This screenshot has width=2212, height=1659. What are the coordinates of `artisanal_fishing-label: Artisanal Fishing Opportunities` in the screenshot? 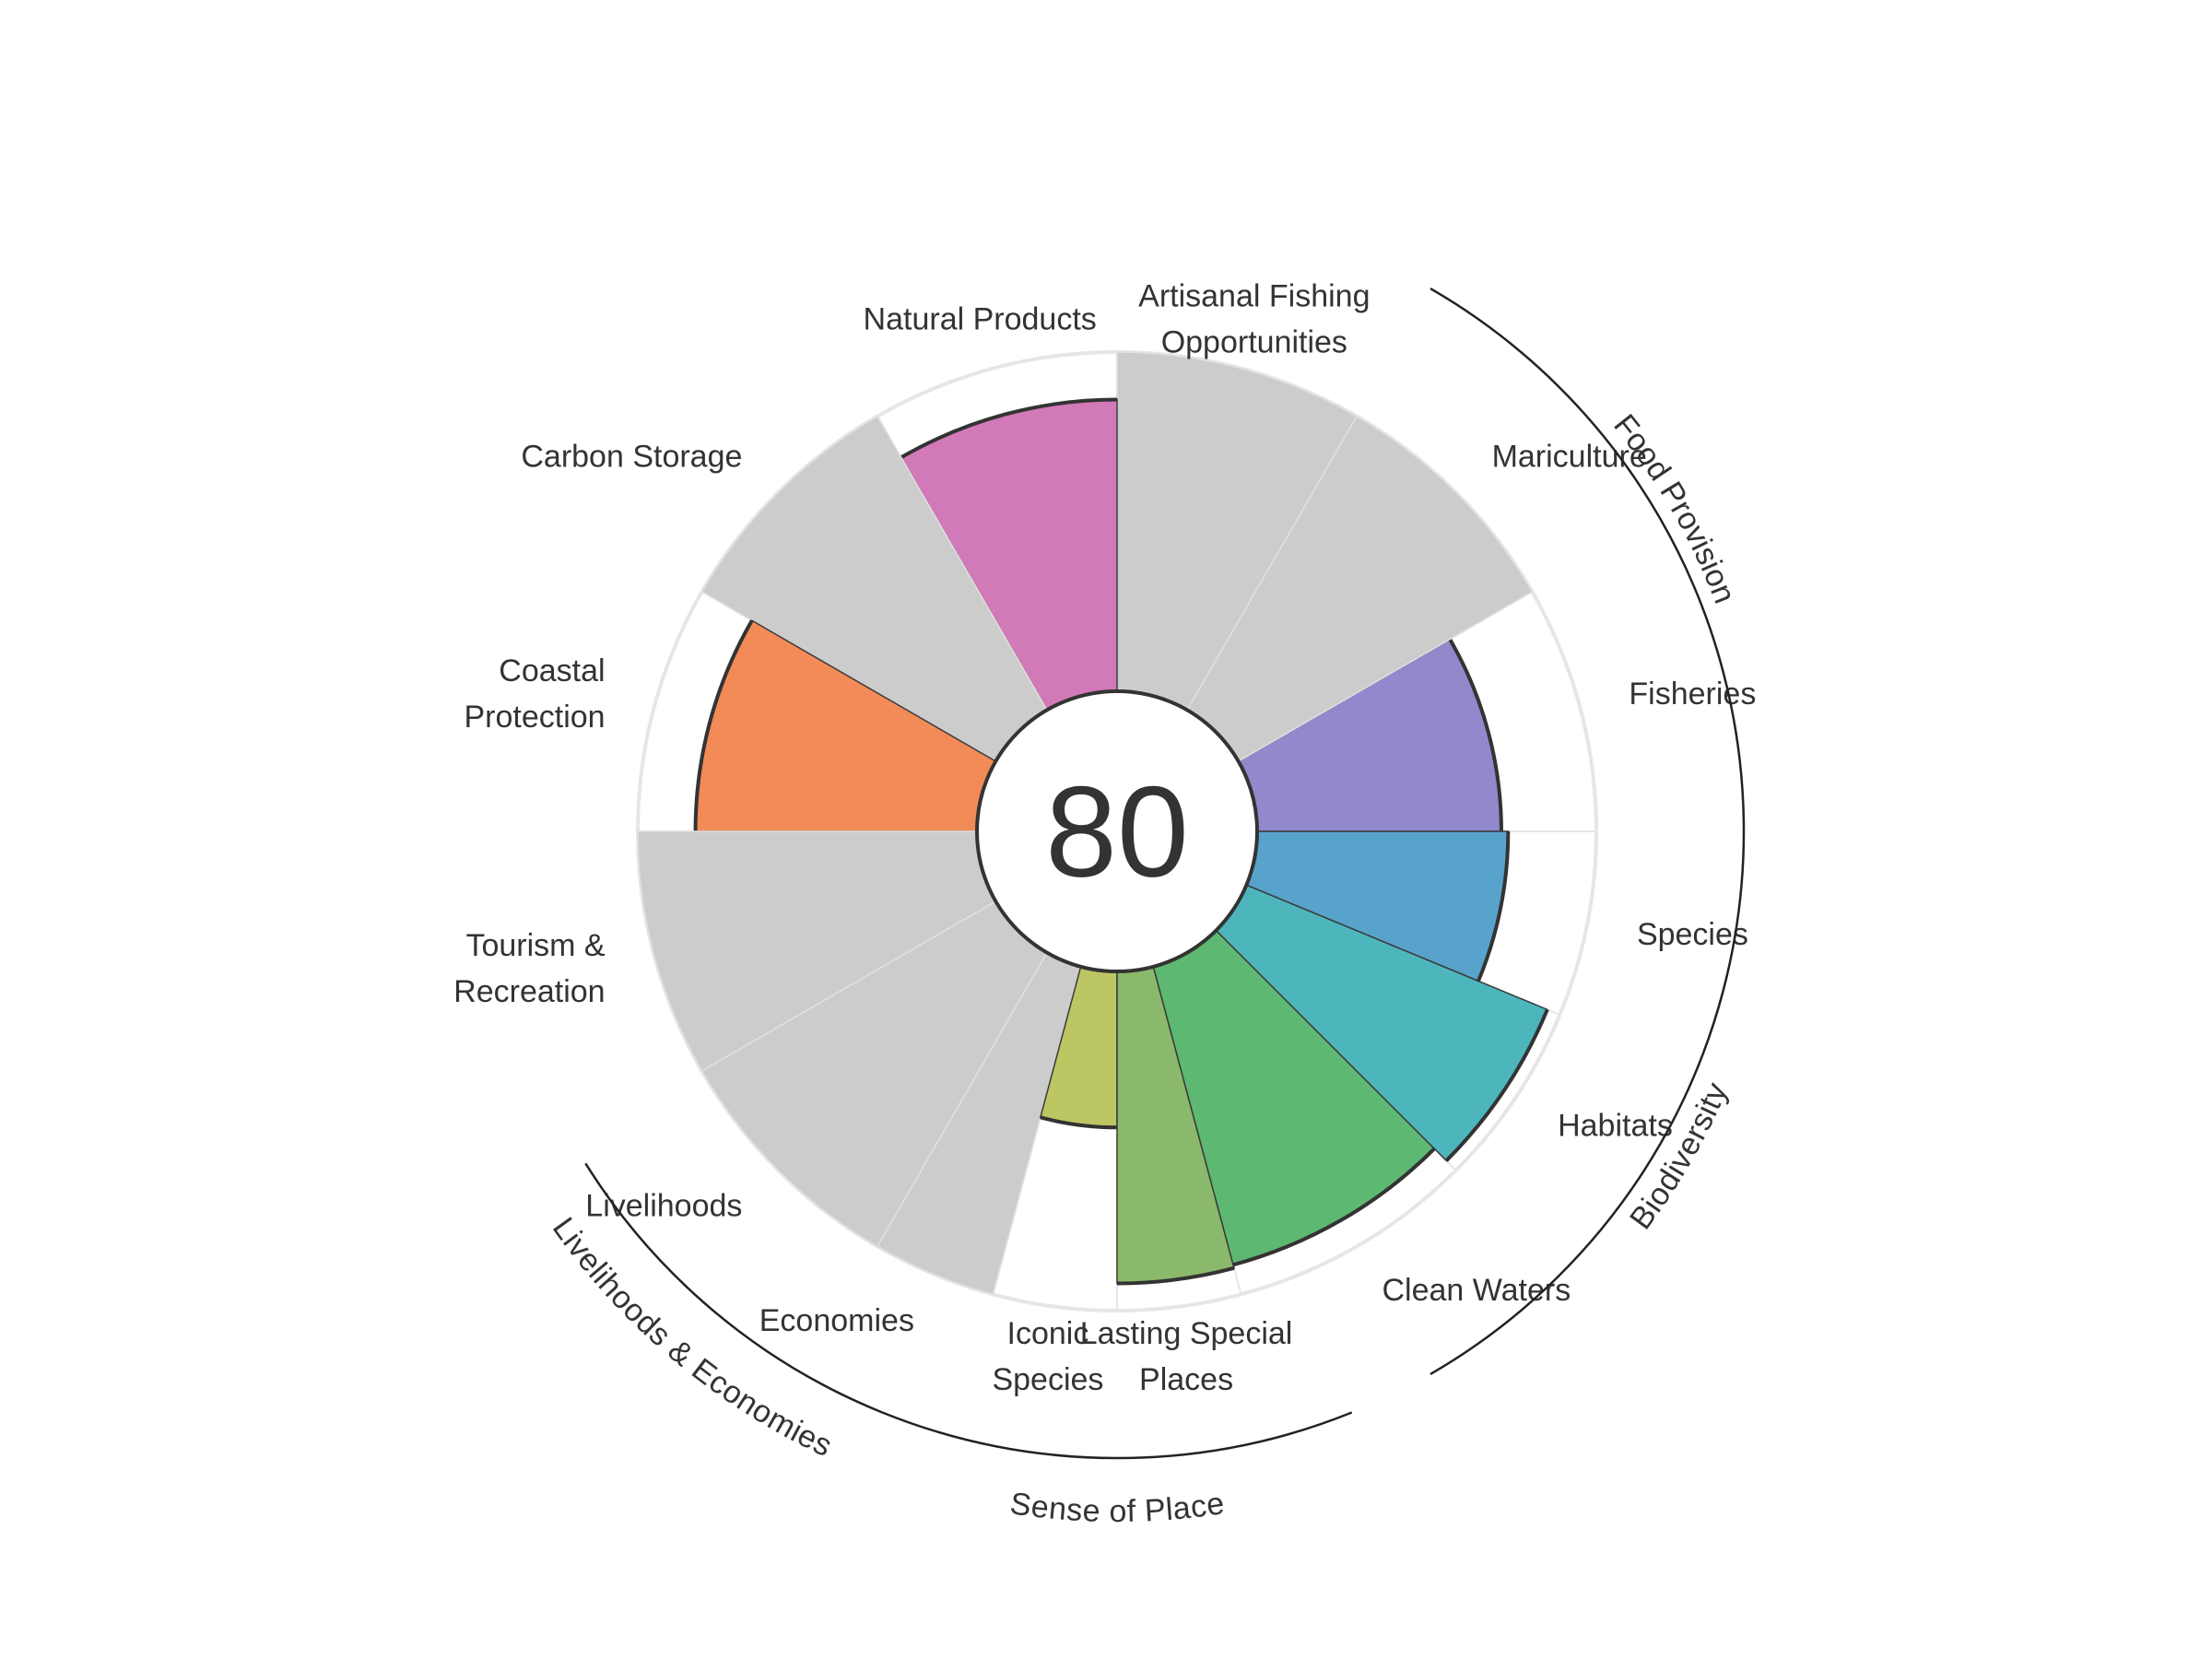 It's located at (1254, 319).